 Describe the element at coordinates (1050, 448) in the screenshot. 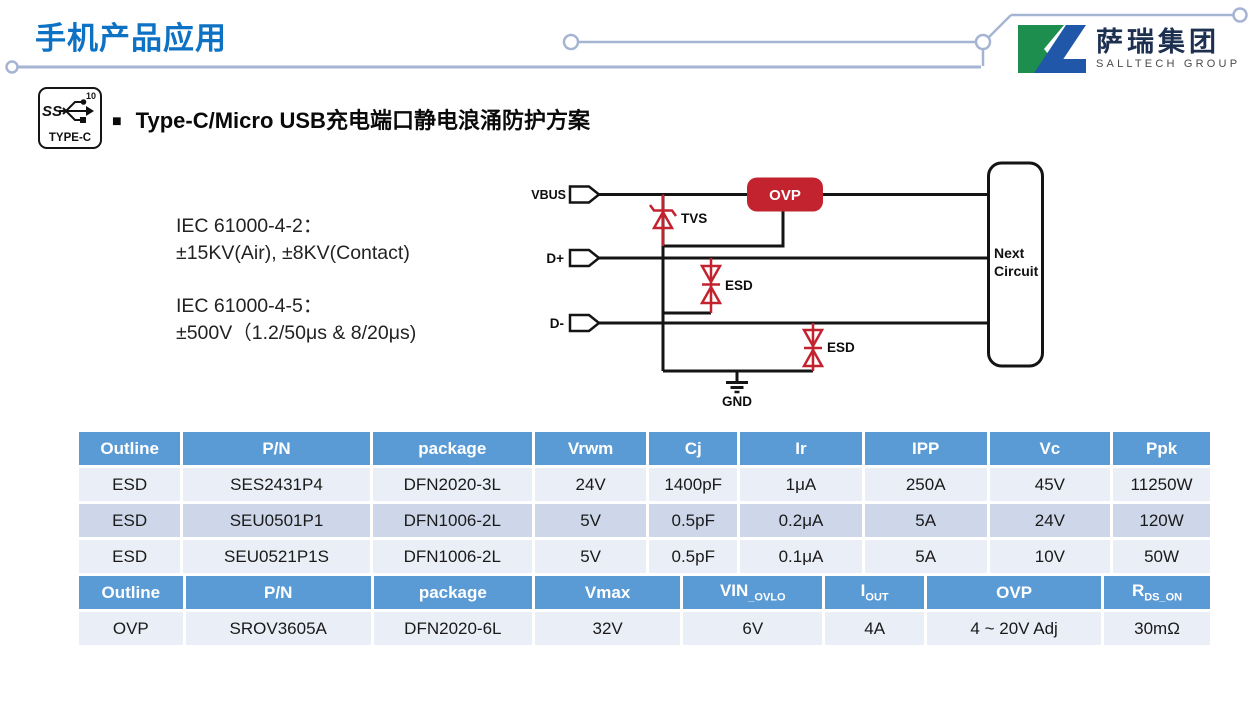

I see `column-header: Vc` at that location.